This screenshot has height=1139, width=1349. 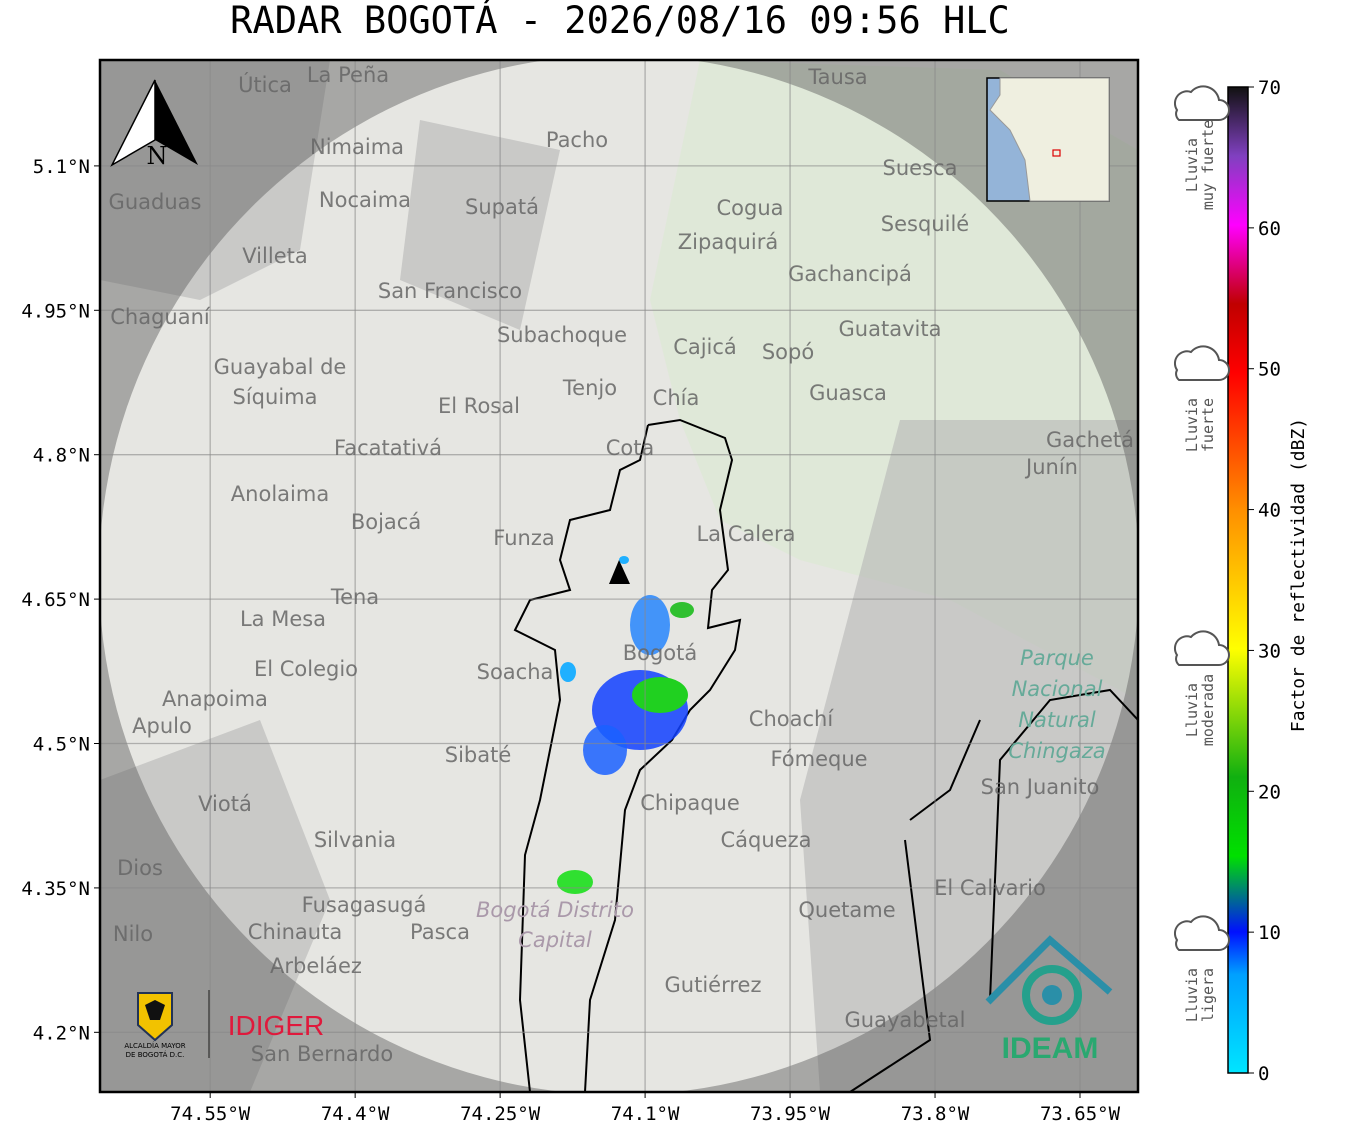 I want to click on place-label: Funza, so click(x=523, y=538).